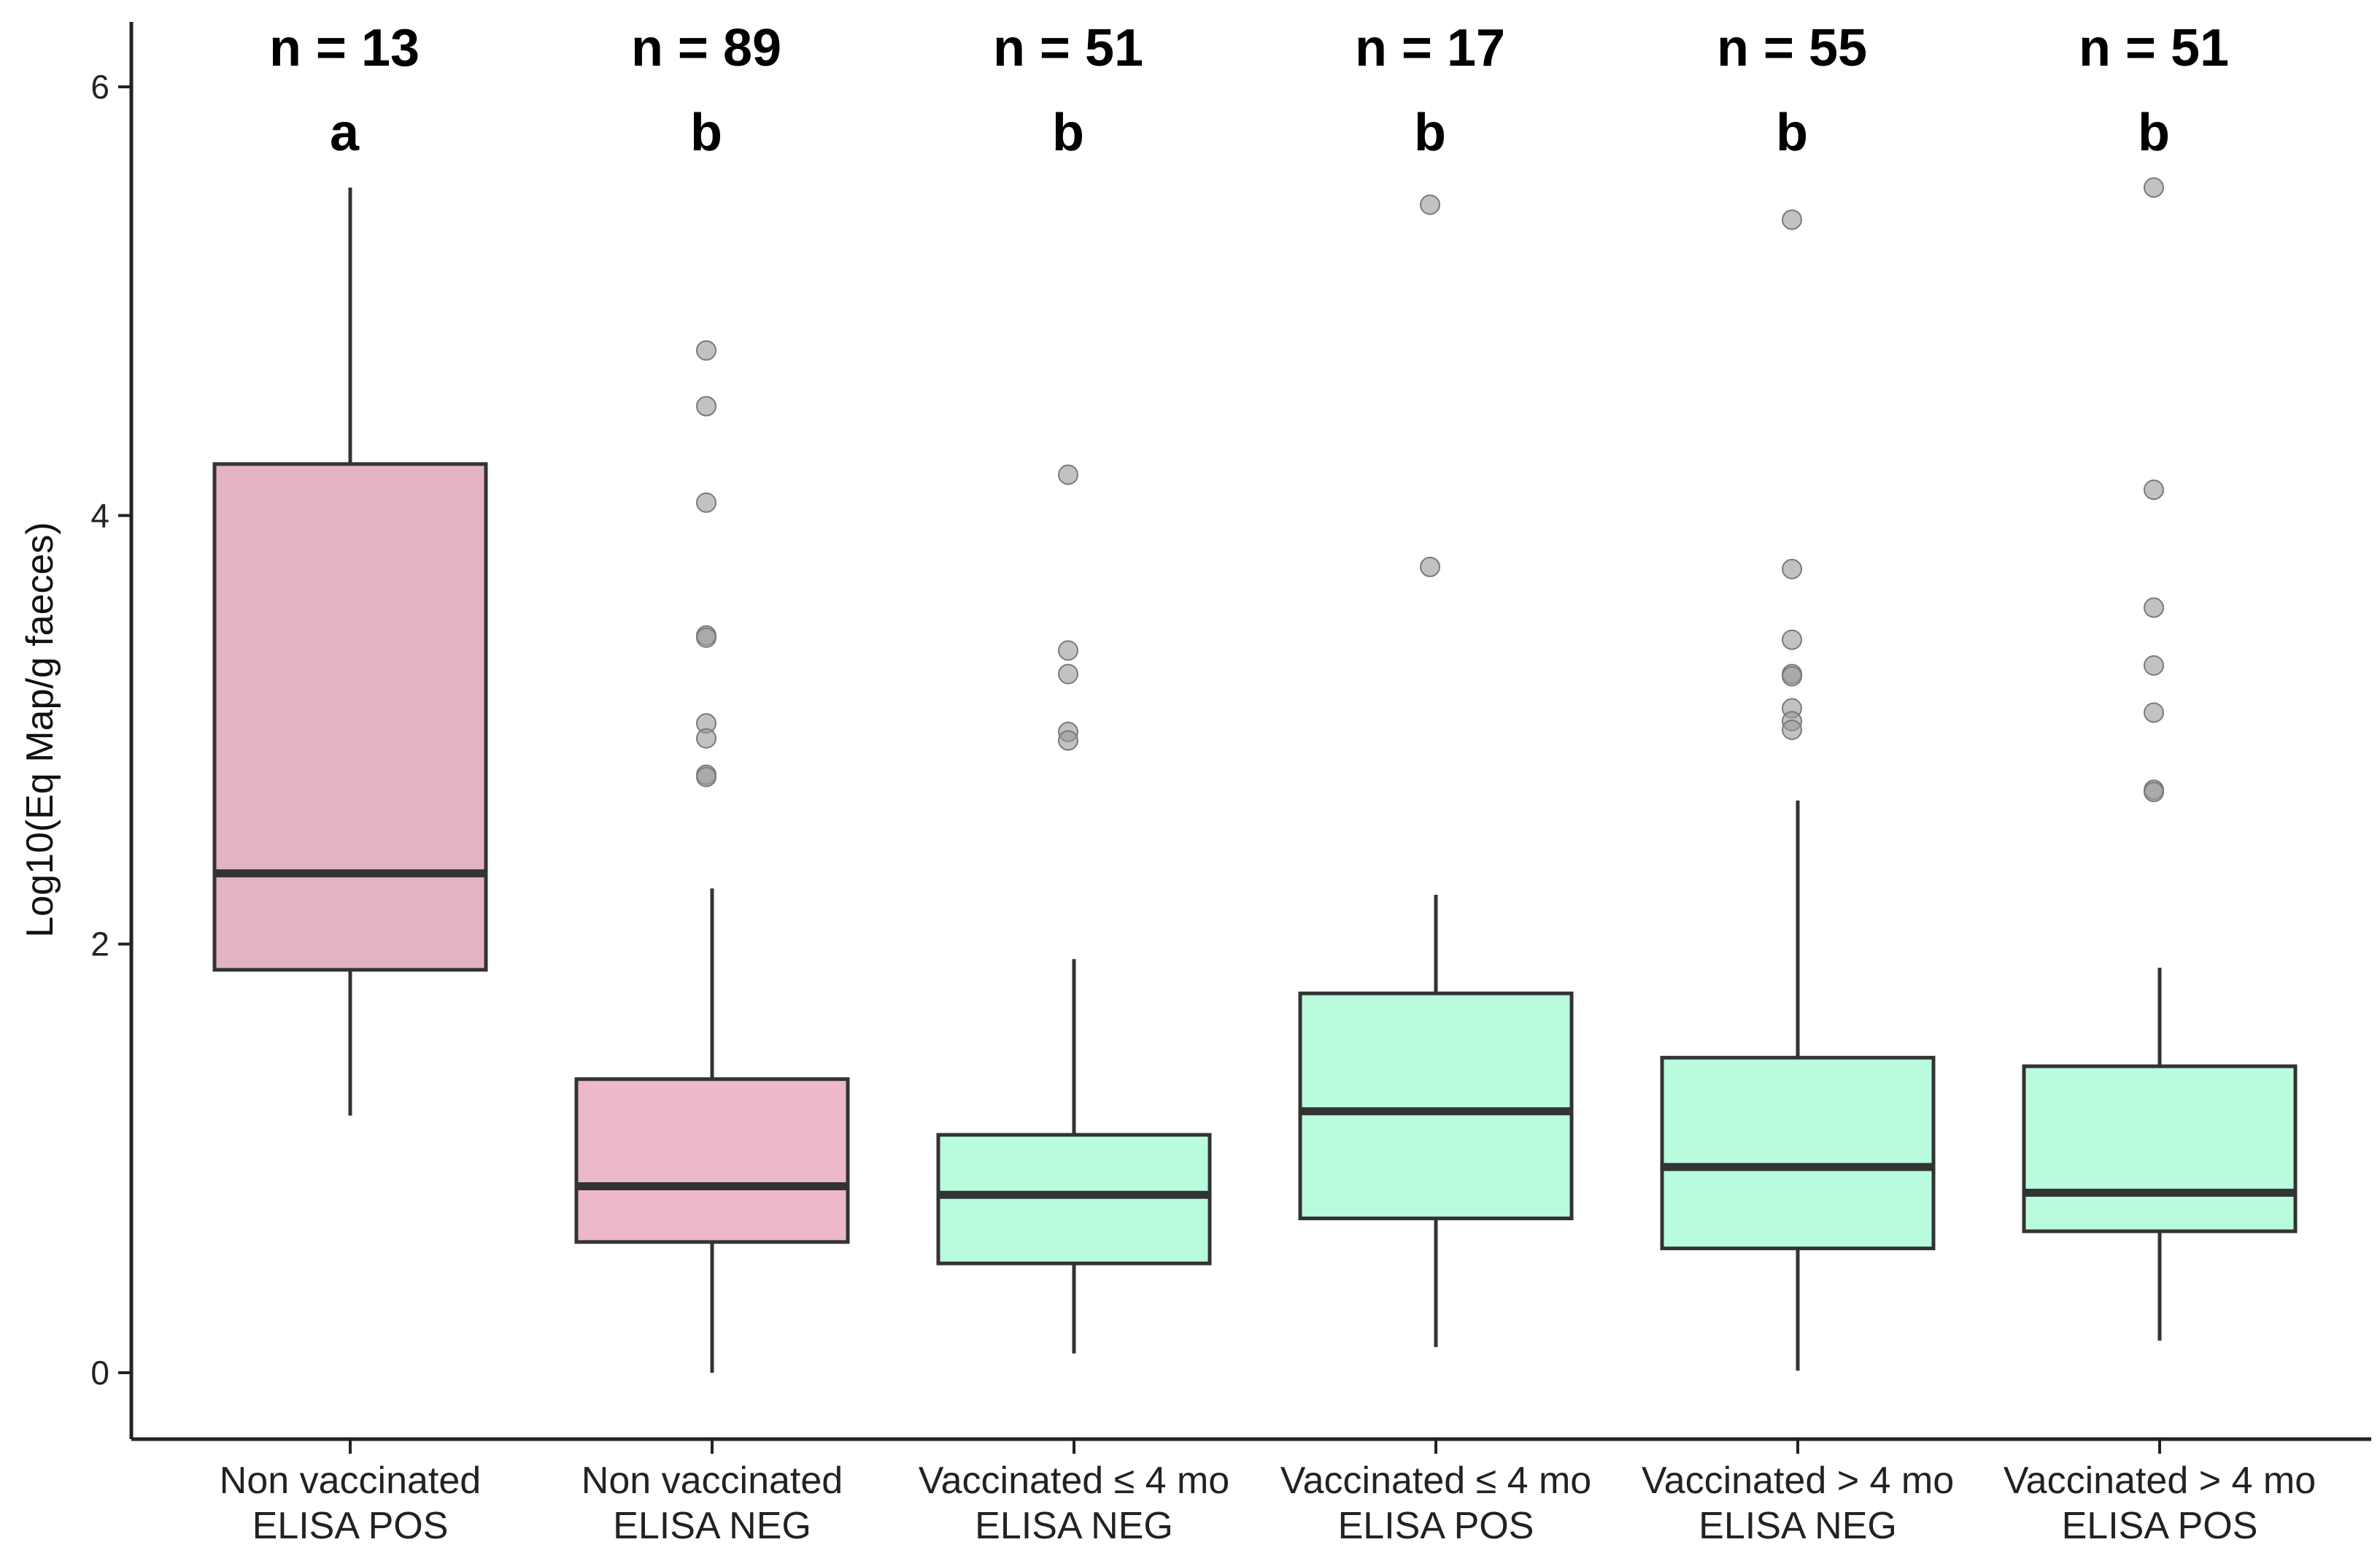  What do you see at coordinates (1792, 48) in the screenshot?
I see `n-label: n = 55` at bounding box center [1792, 48].